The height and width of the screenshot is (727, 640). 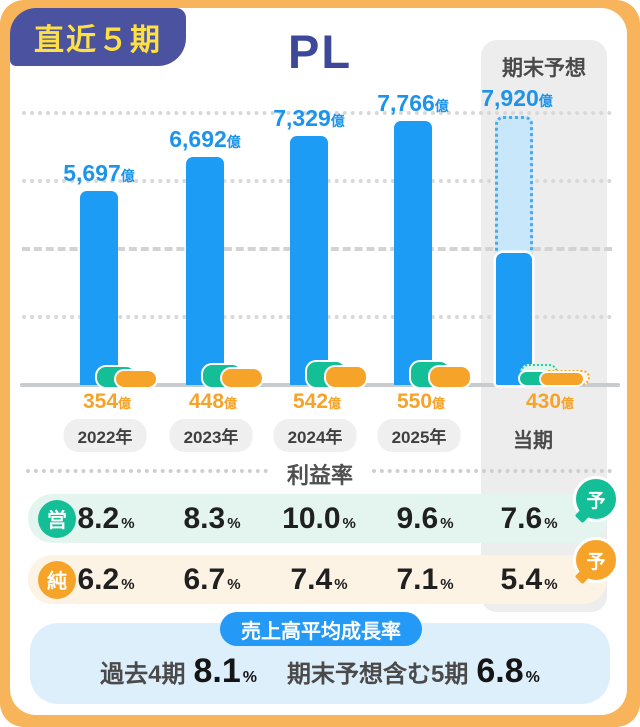 What do you see at coordinates (550, 401) in the screenshot?
I see `net-profit-value-label-当期: 430億` at bounding box center [550, 401].